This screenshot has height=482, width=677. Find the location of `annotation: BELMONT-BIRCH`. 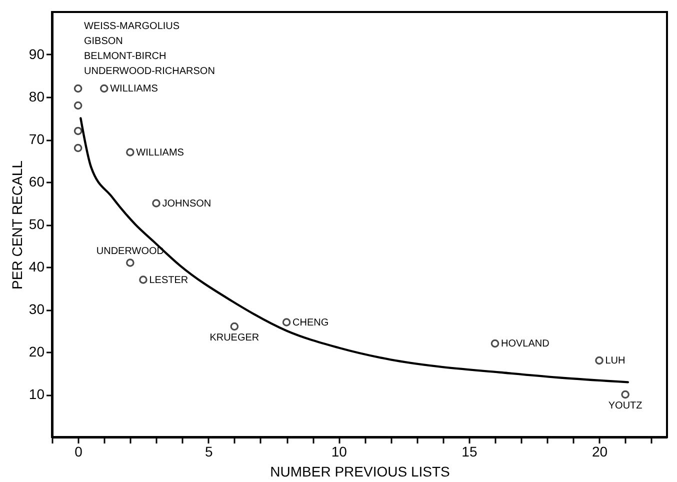

annotation: BELMONT-BIRCH is located at coordinates (125, 56).